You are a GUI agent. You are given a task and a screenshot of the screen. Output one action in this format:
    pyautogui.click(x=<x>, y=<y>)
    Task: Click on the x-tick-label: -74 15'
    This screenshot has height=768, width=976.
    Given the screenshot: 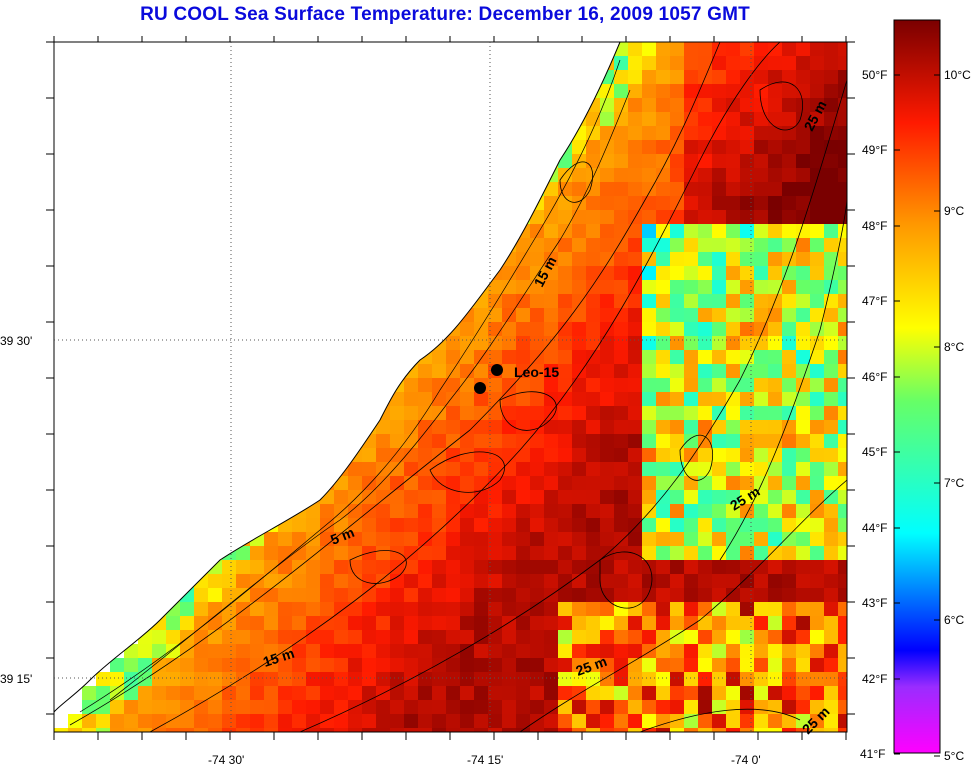 What is the action you would take?
    pyautogui.click(x=485, y=760)
    